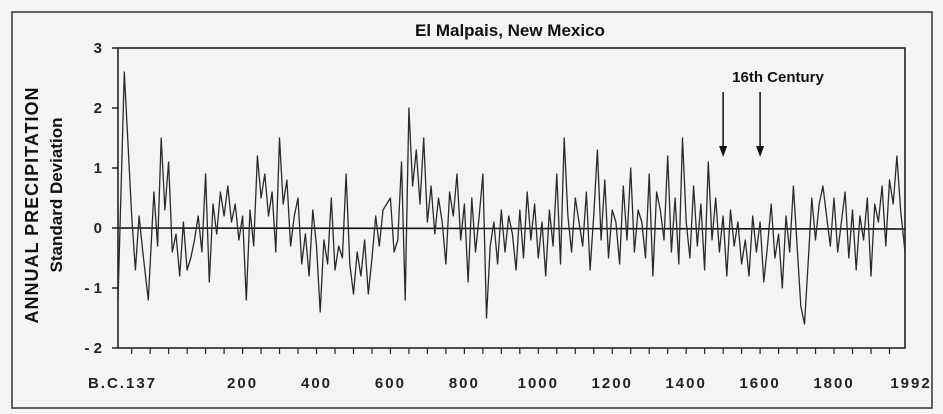 The height and width of the screenshot is (414, 943). What do you see at coordinates (98, 108) in the screenshot?
I see `y-tick-label: 2` at bounding box center [98, 108].